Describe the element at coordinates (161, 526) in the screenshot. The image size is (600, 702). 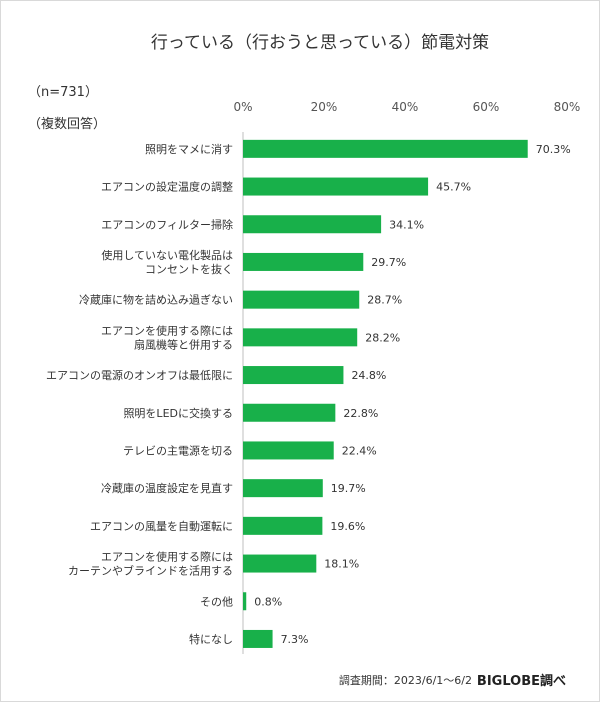
I see `category-label: エアコンの風量を自動運転に` at that location.